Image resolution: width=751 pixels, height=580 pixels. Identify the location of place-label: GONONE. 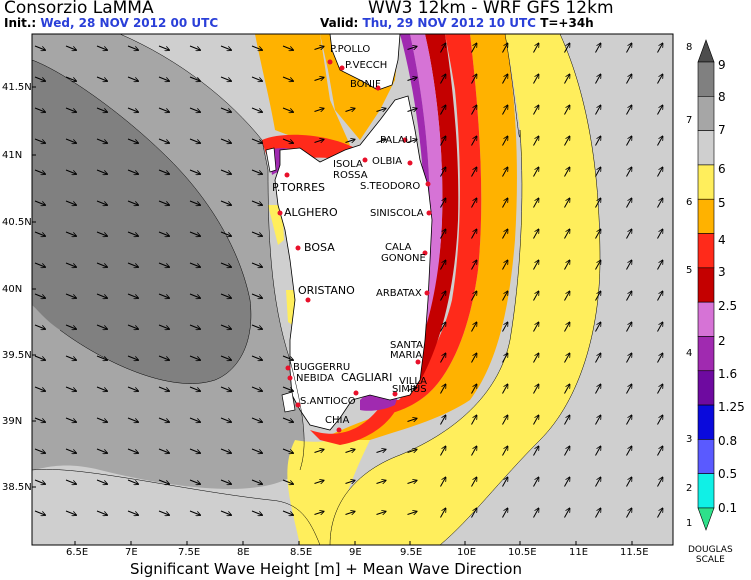
(403, 258).